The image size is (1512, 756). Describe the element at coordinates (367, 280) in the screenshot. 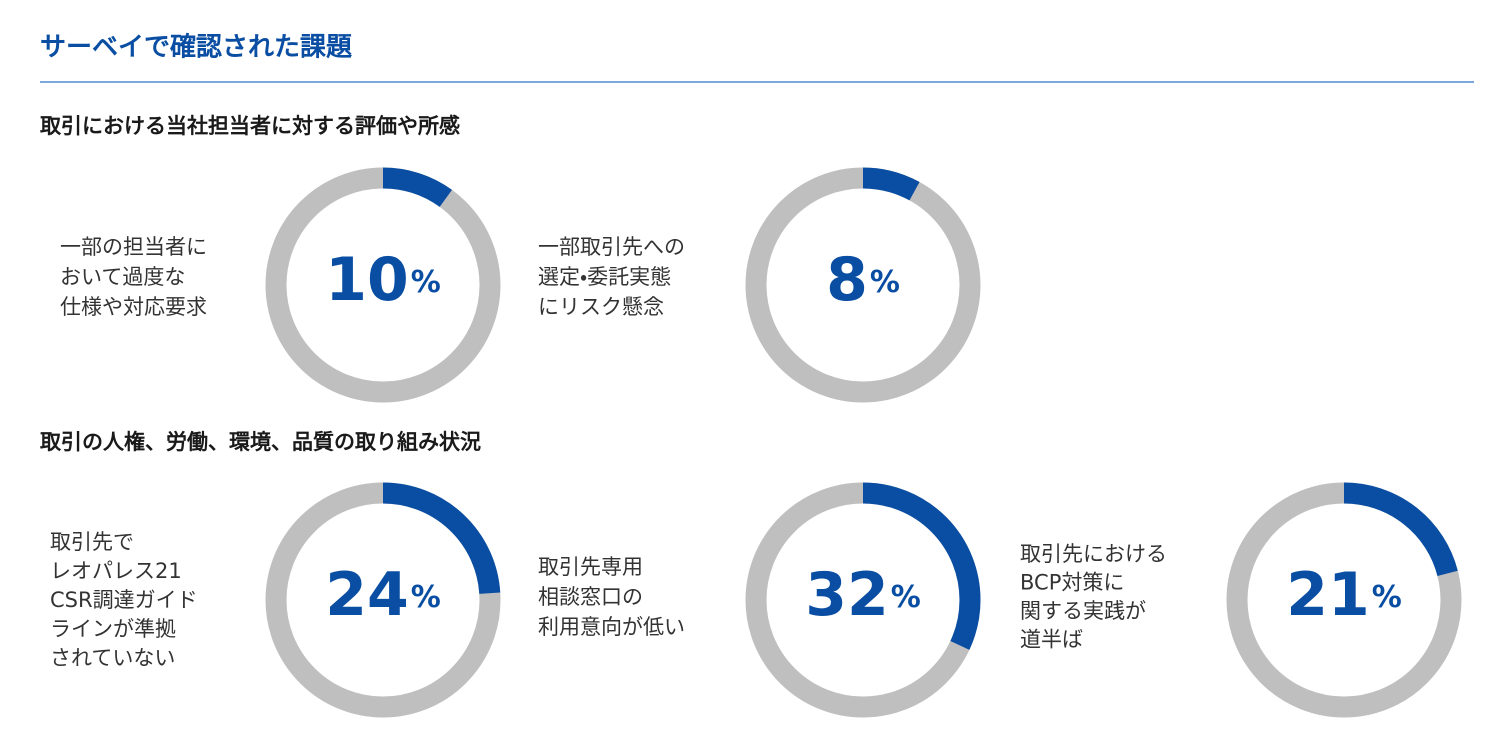

I see `value-number: 10` at that location.